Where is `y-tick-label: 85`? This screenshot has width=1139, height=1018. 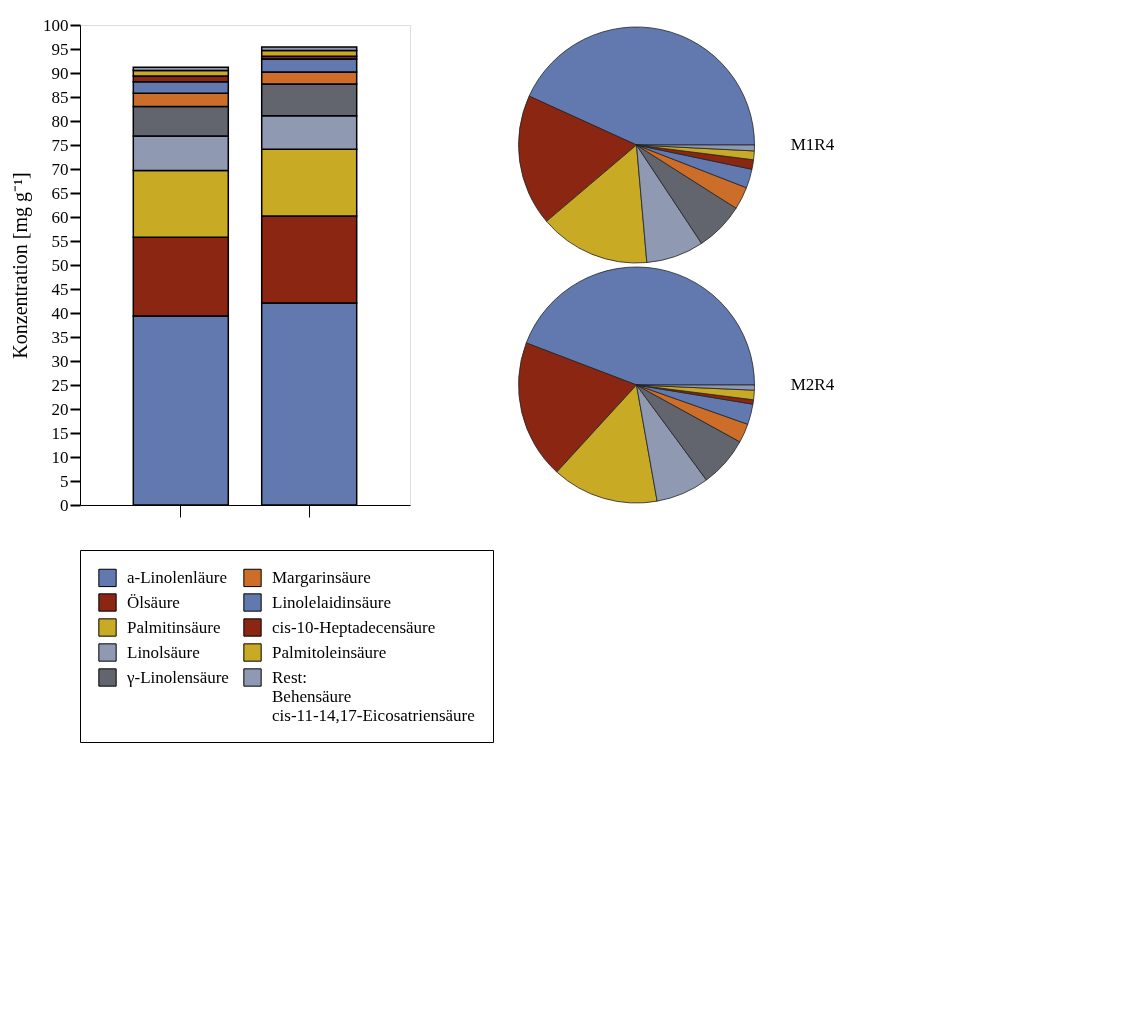
y-tick-label: 85 is located at coordinates (60, 97).